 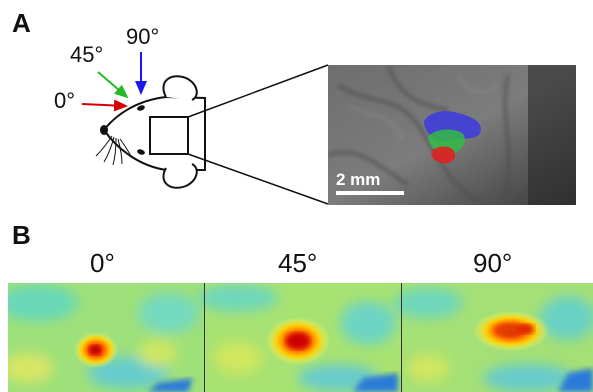 What do you see at coordinates (423, 107) in the screenshot?
I see `cortex-highlights` at bounding box center [423, 107].